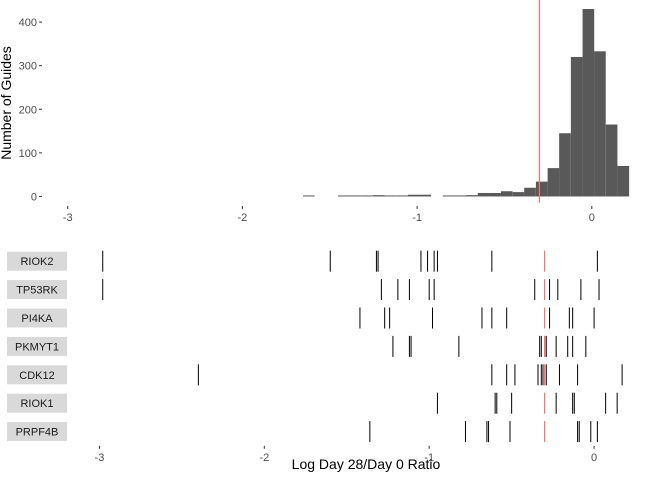  Describe the element at coordinates (302, 261) in the screenshot. I see `rug-row-riok2: RIOK2` at that location.